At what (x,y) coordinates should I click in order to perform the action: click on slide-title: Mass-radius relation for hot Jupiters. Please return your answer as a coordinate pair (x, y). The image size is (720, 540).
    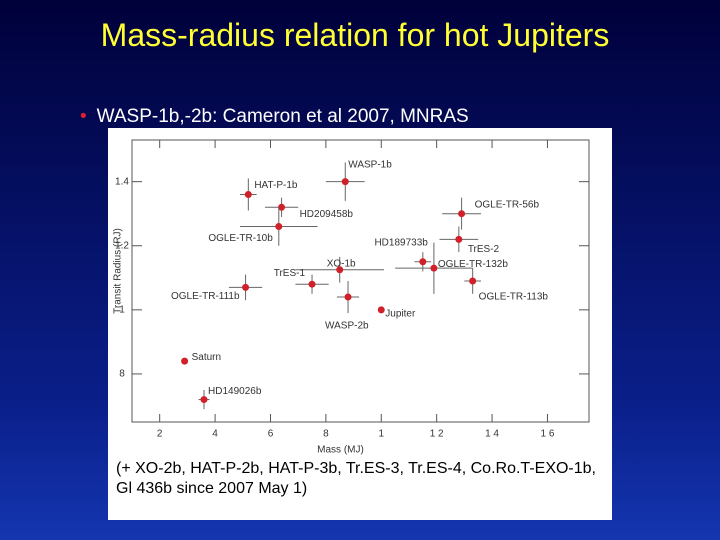
    Looking at the image, I should click on (355, 35).